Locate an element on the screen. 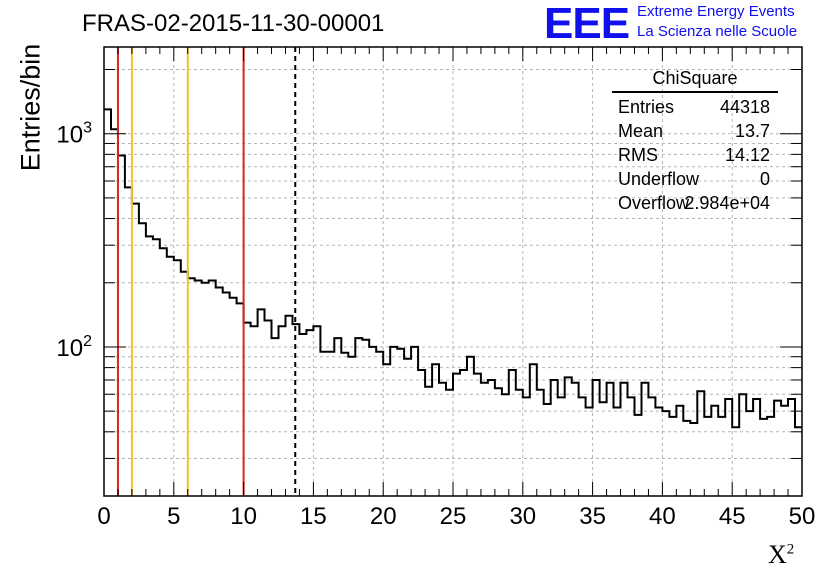 This screenshot has width=836, height=572. stats-row-underflow: Underflow 0 is located at coordinates (695, 179).